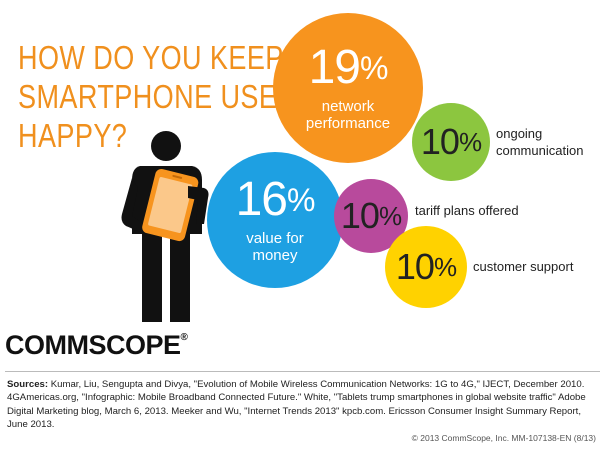 This screenshot has height=461, width=606. I want to click on page-title: HOW DO YOU KEEP SMARTPHONE USERS HAPPY?, so click(167, 96).